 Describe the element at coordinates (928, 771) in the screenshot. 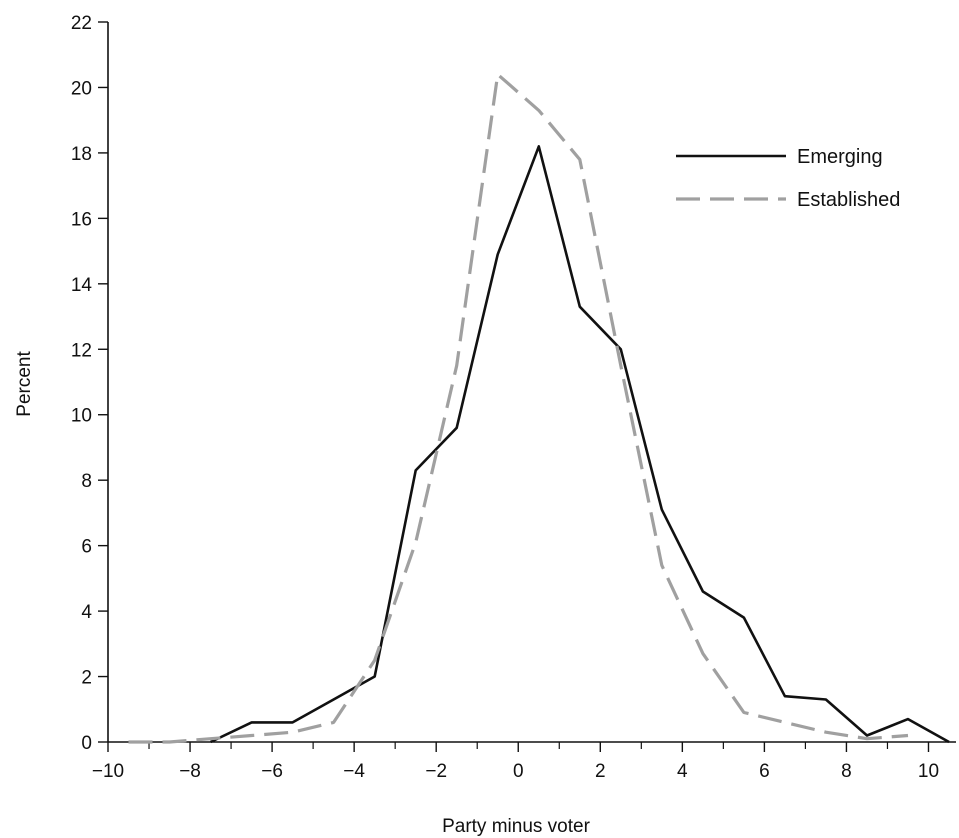

I see `x-tick-label: 10` at that location.